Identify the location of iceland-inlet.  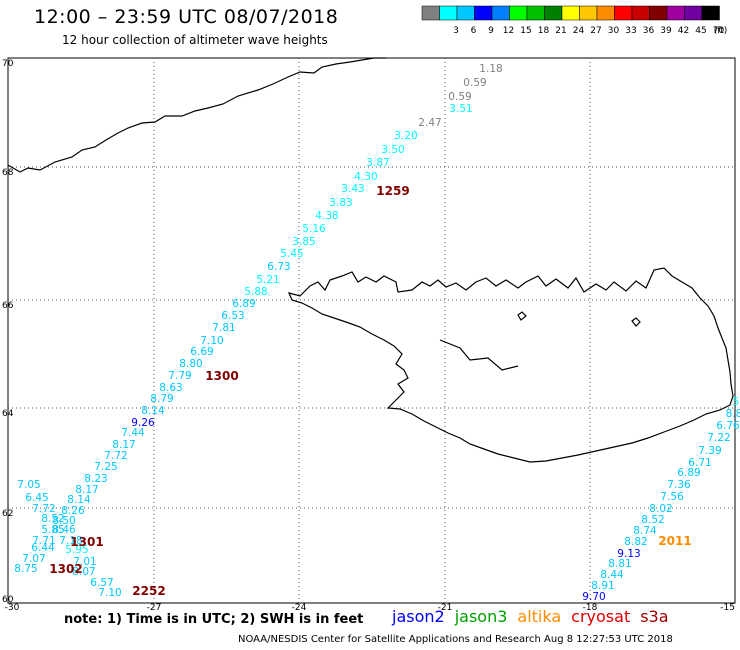
(479, 355).